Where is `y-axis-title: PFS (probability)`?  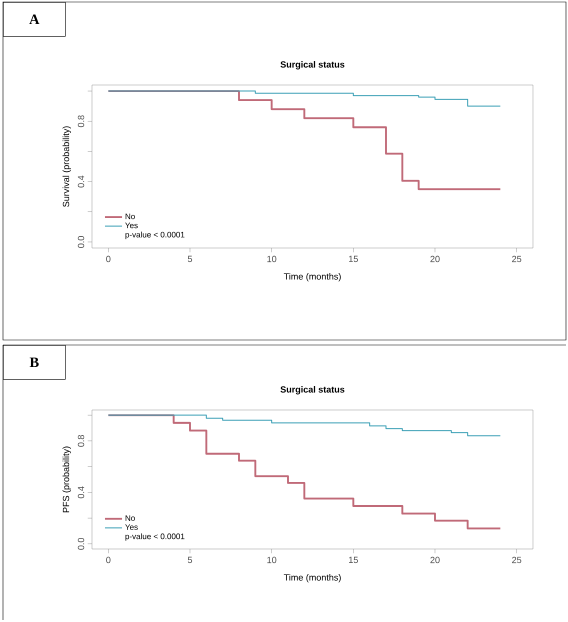
y-axis-title: PFS (probability) is located at coordinates (66, 479).